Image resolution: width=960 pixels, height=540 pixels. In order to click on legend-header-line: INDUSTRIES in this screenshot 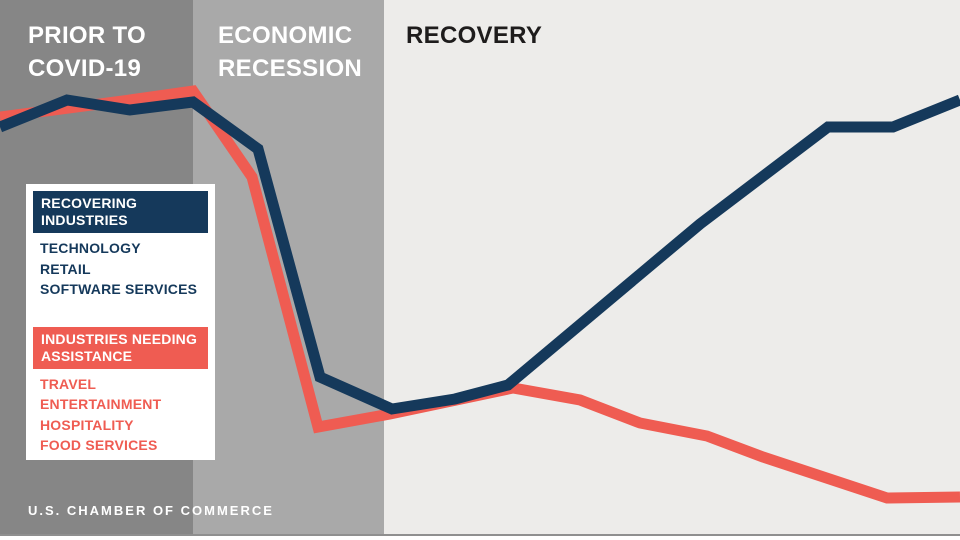, I will do `click(84, 220)`.